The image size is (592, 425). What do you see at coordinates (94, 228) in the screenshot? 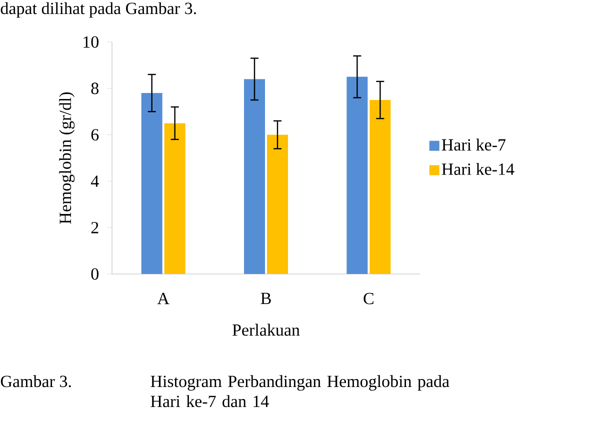
I see `y-tick-label: 2` at bounding box center [94, 228].